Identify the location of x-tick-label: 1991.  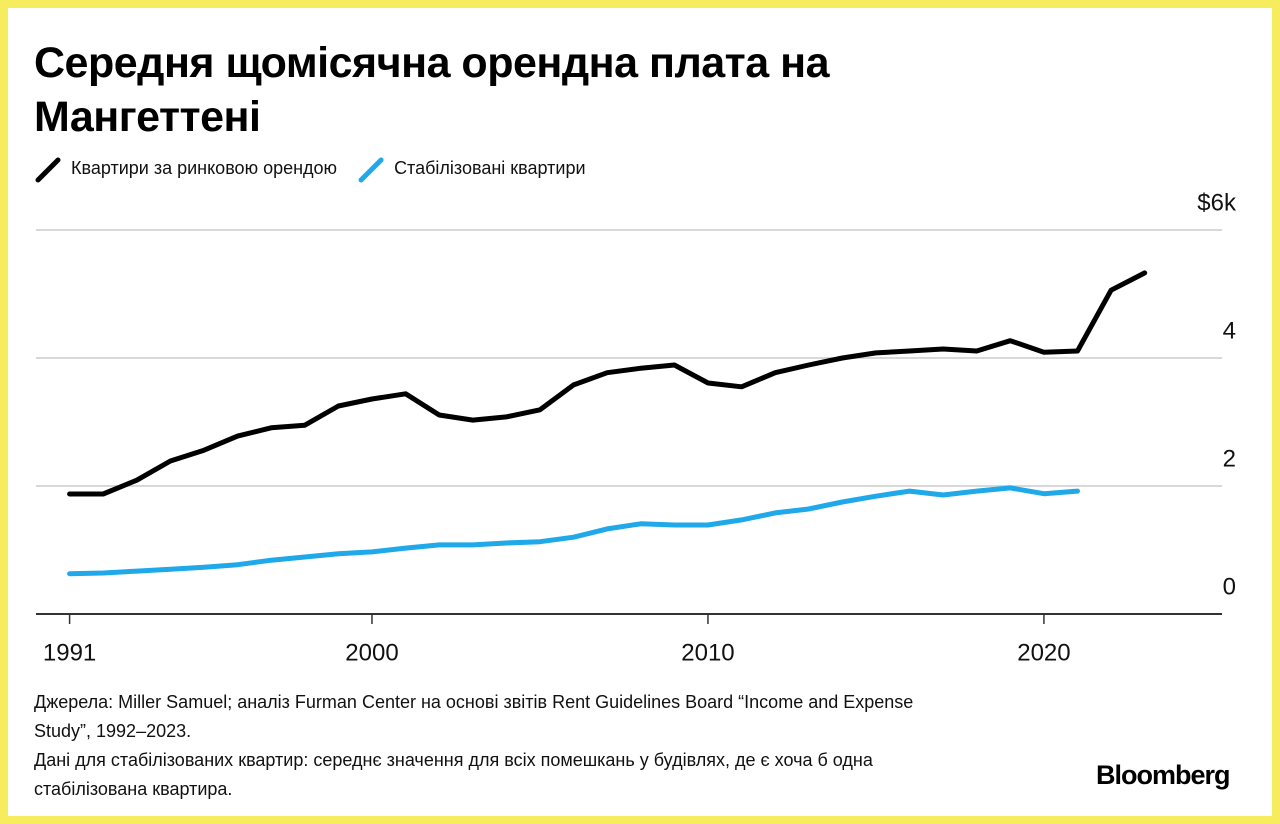
(69, 652).